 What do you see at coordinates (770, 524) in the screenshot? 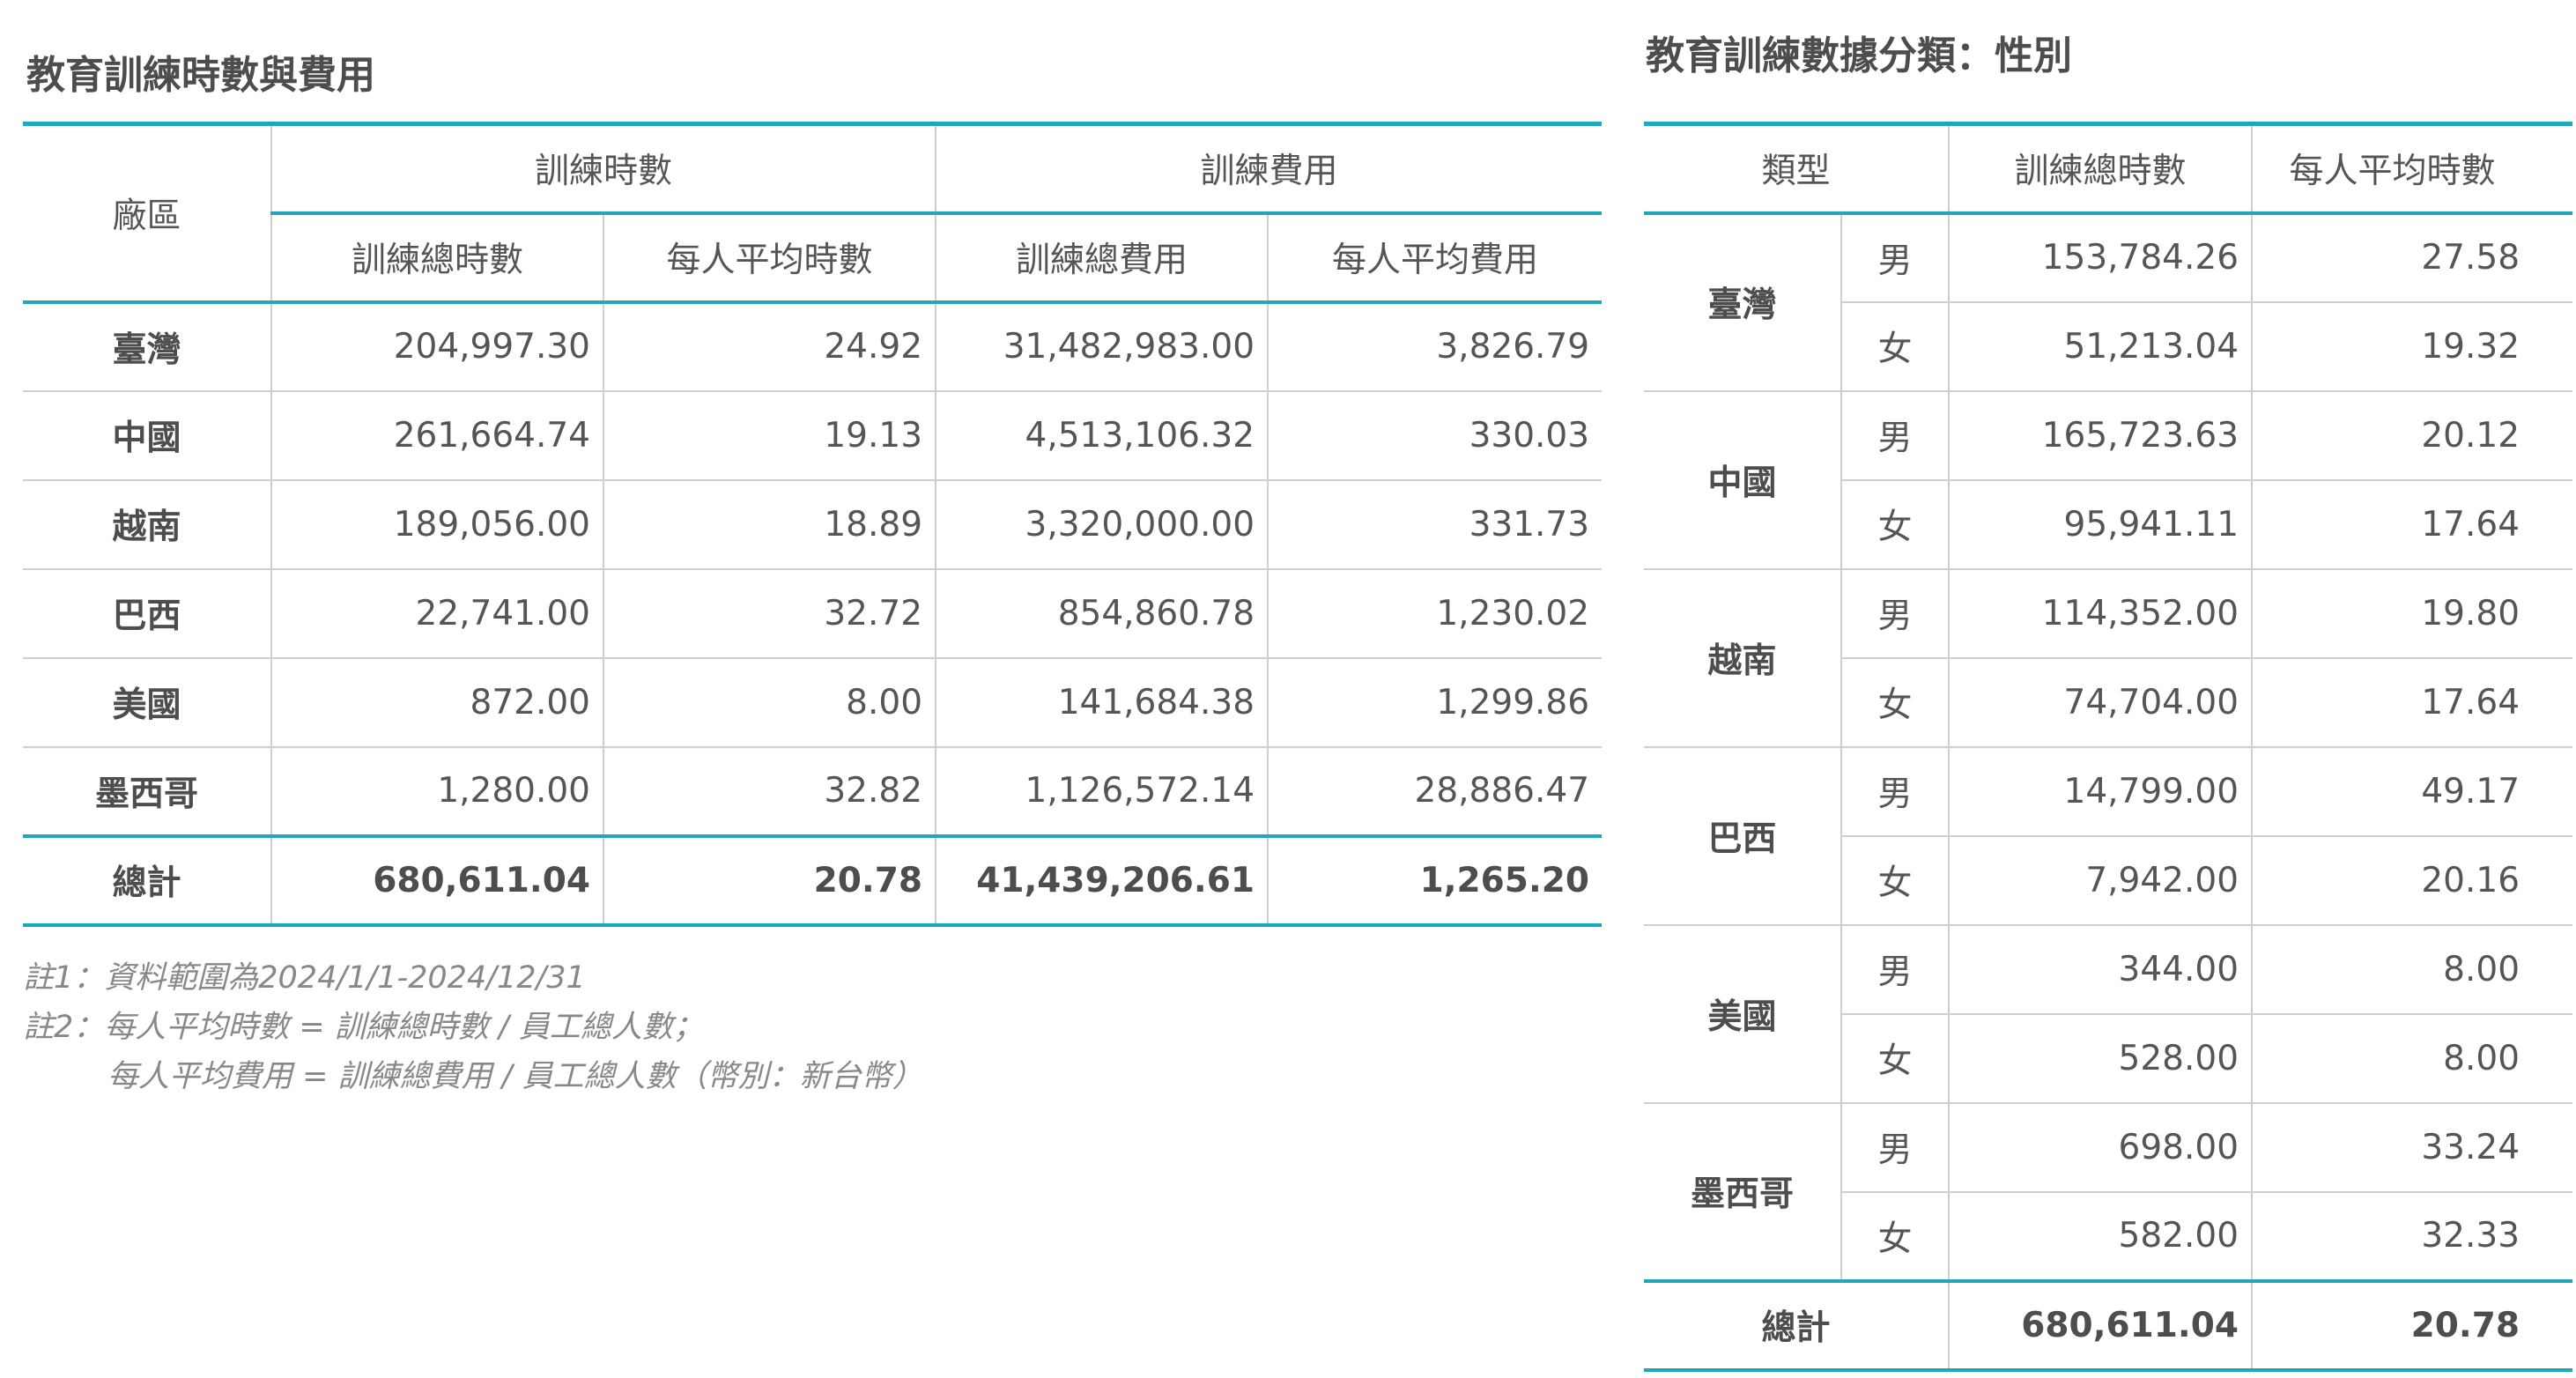
I see `avg-hours-cell: 18.89` at bounding box center [770, 524].